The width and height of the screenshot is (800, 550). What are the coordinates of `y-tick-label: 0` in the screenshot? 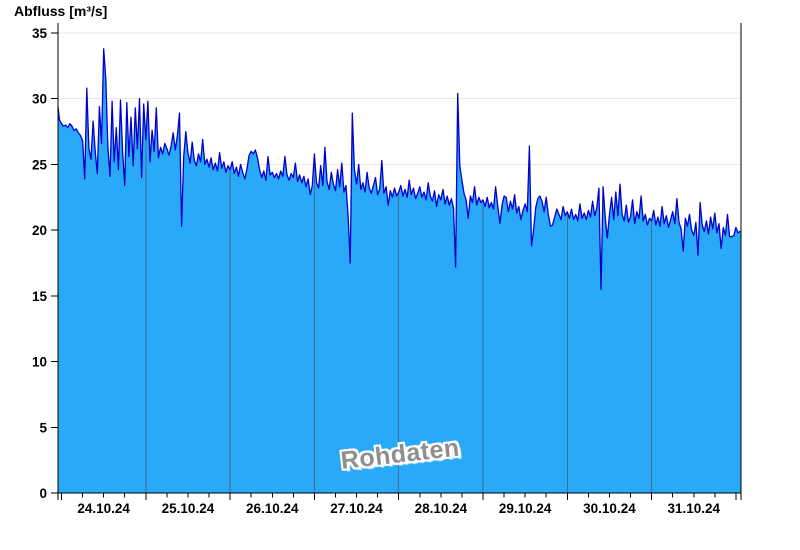 It's located at (43, 493).